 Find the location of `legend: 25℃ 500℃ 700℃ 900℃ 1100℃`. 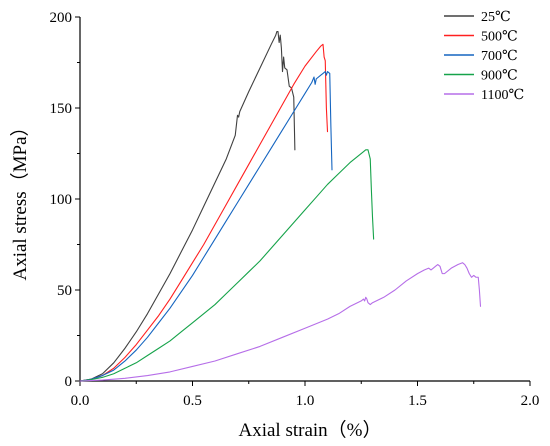

legend: 25℃ 500℃ 700℃ 900℃ 1100℃ is located at coordinates (484, 56).